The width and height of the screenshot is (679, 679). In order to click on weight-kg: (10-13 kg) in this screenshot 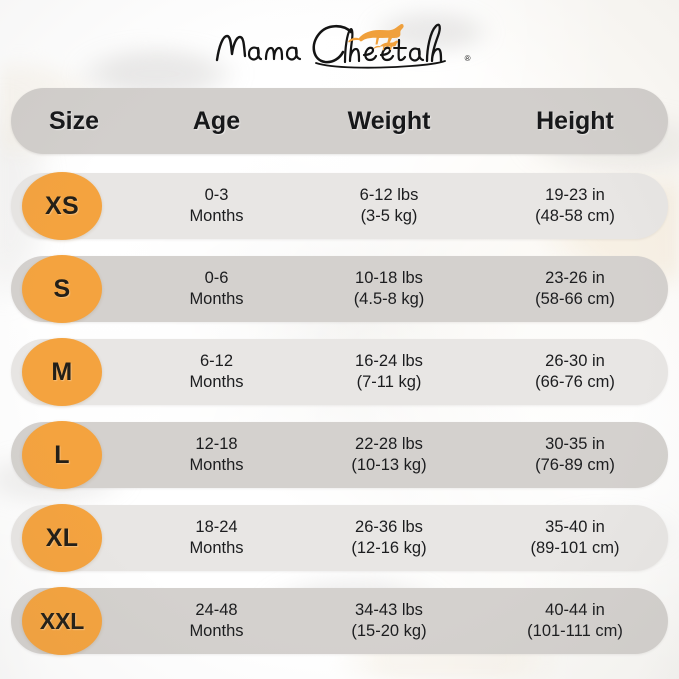, I will do `click(389, 465)`.